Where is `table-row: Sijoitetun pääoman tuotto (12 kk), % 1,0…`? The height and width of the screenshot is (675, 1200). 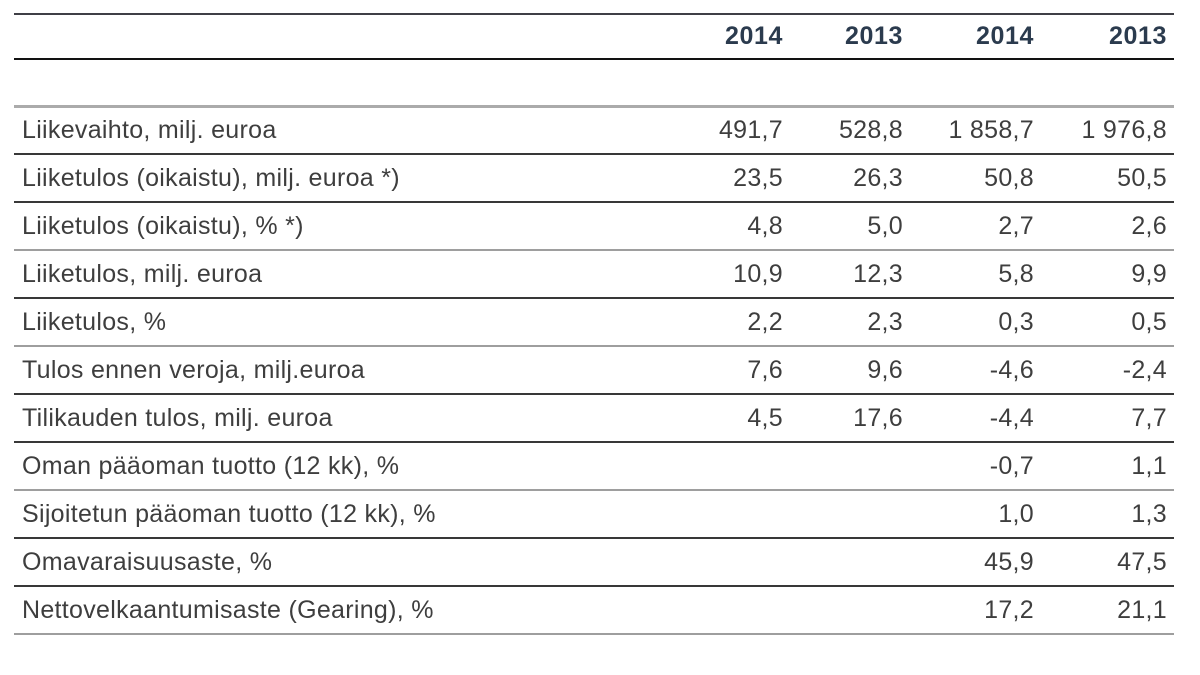
table-row: Sijoitetun pääoman tuotto (12 kk), % 1,0… is located at coordinates (594, 514).